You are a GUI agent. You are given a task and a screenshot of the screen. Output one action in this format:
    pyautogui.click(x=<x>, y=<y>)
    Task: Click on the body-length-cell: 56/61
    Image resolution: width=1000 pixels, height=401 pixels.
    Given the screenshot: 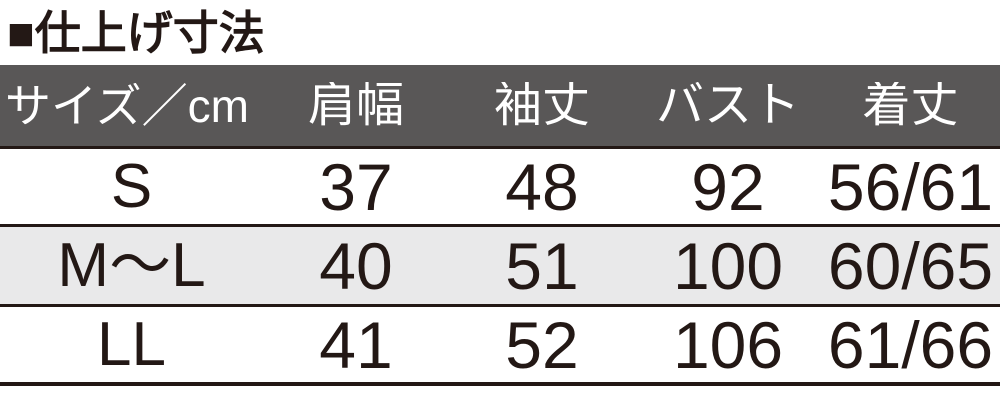 What is the action you would take?
    pyautogui.click(x=910, y=186)
    